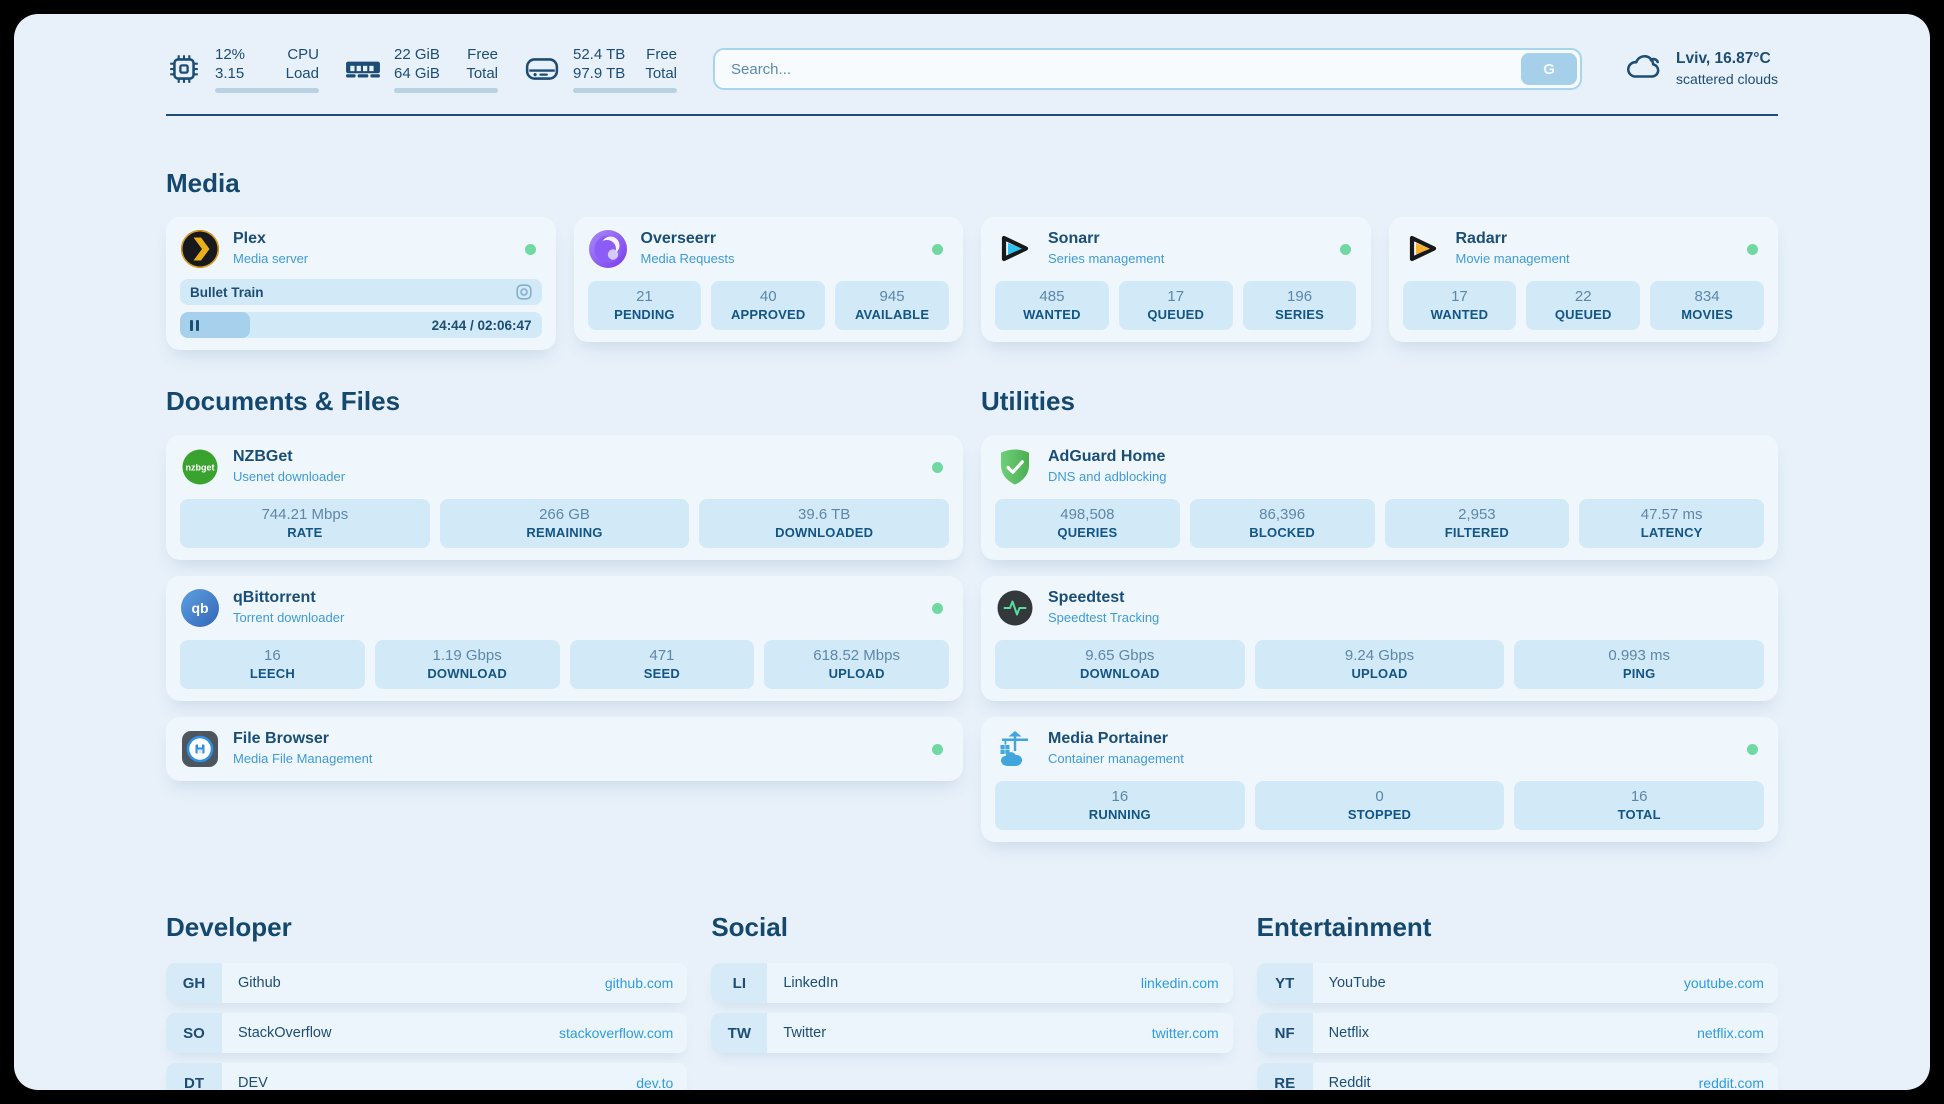  Describe the element at coordinates (1185, 1033) in the screenshot. I see `link-url: twitter.com` at that location.